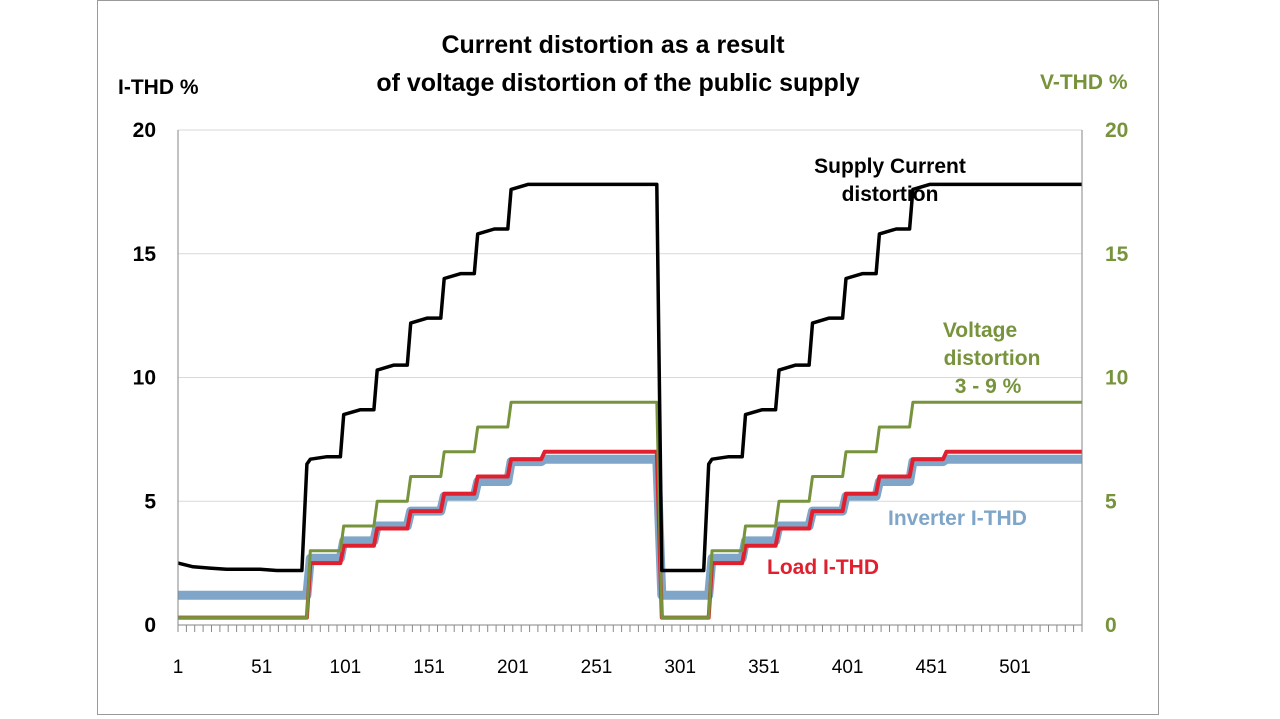  Describe the element at coordinates (1116, 378) in the screenshot. I see `y2-tick-label-10: 10` at that location.